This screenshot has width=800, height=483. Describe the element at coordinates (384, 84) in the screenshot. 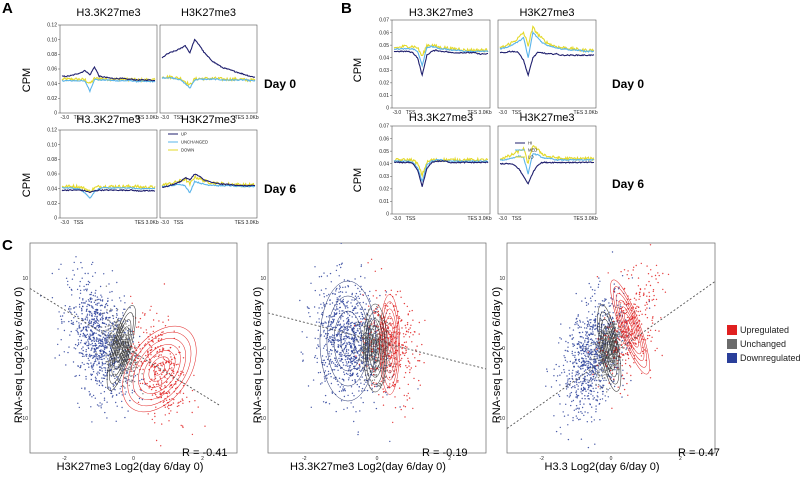

I see `y-tick-label: 0.02` at that location.